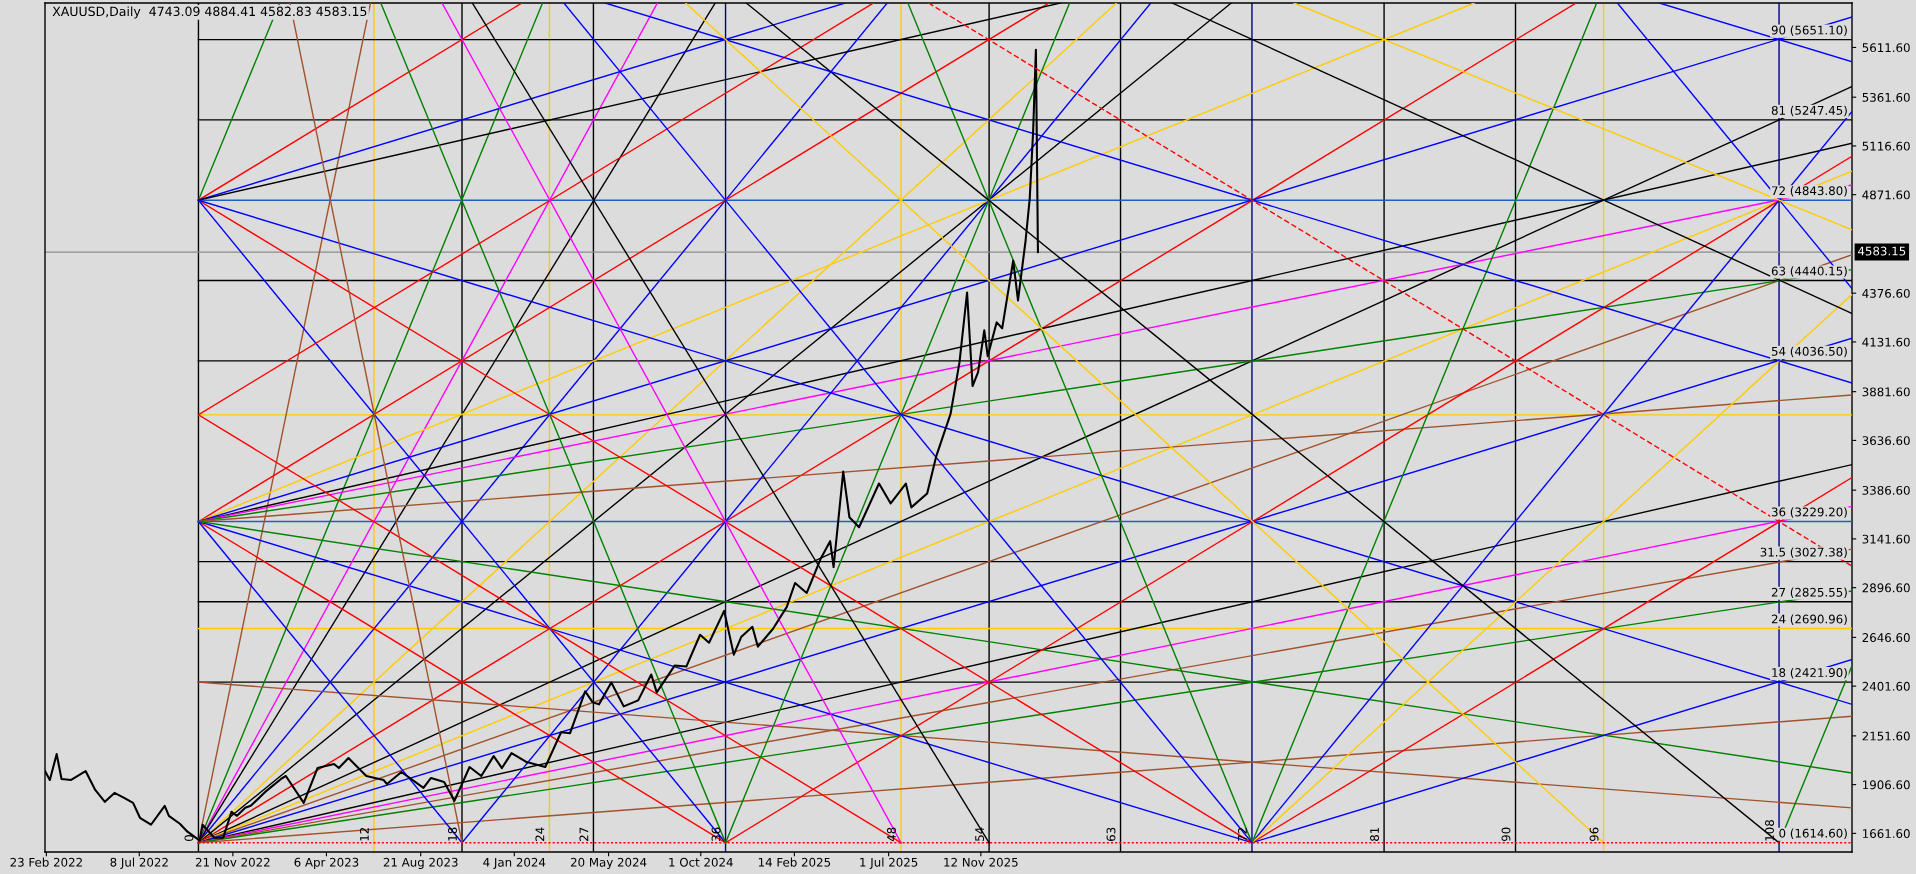 This screenshot has height=874, width=1916. What do you see at coordinates (584, 834) in the screenshot?
I see `ref-line-label: 27` at bounding box center [584, 834].